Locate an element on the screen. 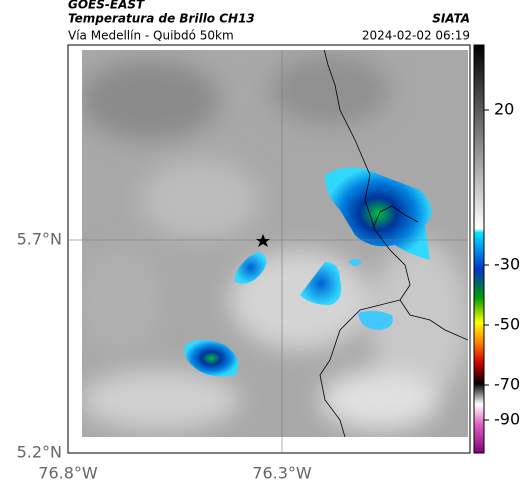  source: GOES-EAST is located at coordinates (106, 6).